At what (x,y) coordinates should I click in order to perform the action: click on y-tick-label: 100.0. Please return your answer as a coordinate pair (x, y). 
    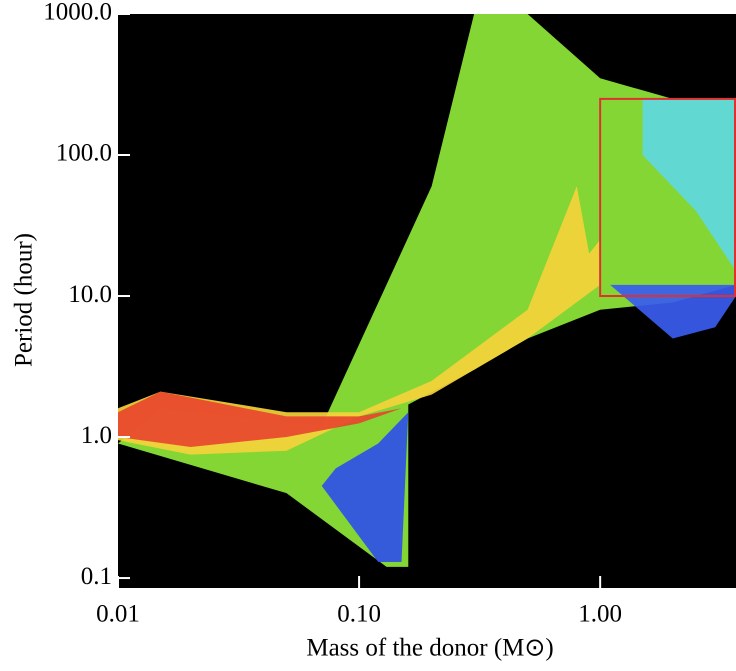
    Looking at the image, I should click on (84, 153).